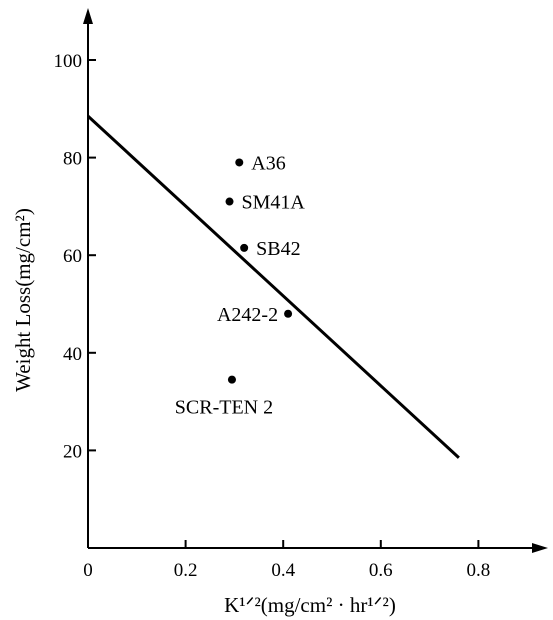  Describe the element at coordinates (283, 570) in the screenshot. I see `x-tick-label: 0.4` at that location.